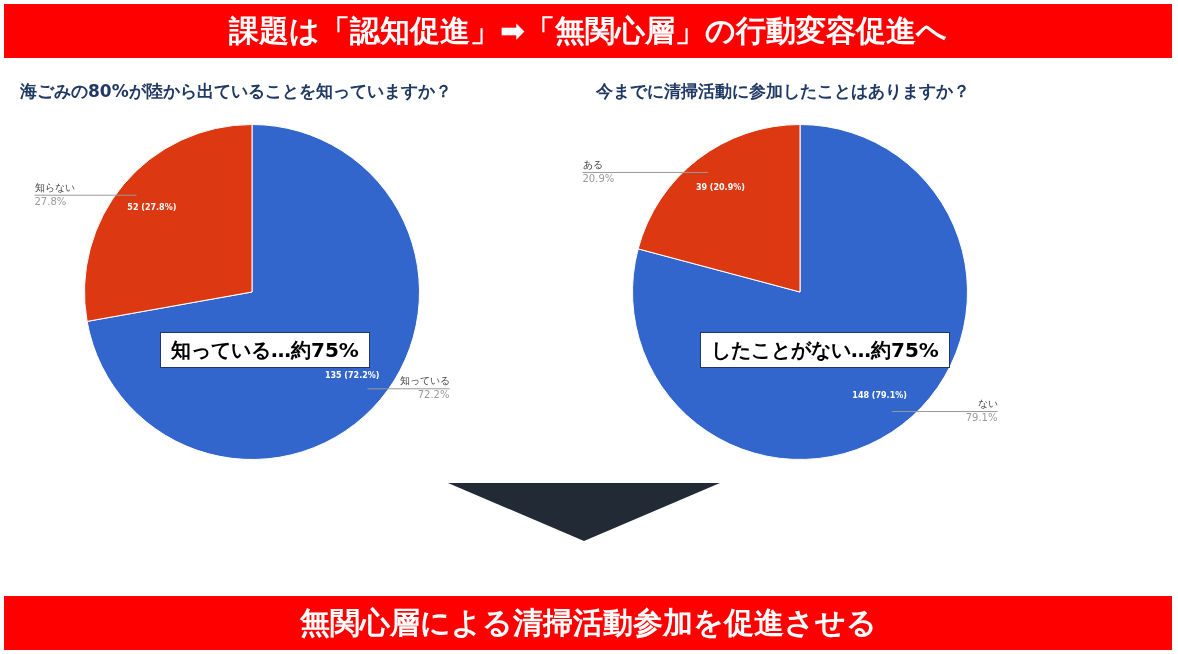  I want to click on slice-label: ない, so click(987, 404).